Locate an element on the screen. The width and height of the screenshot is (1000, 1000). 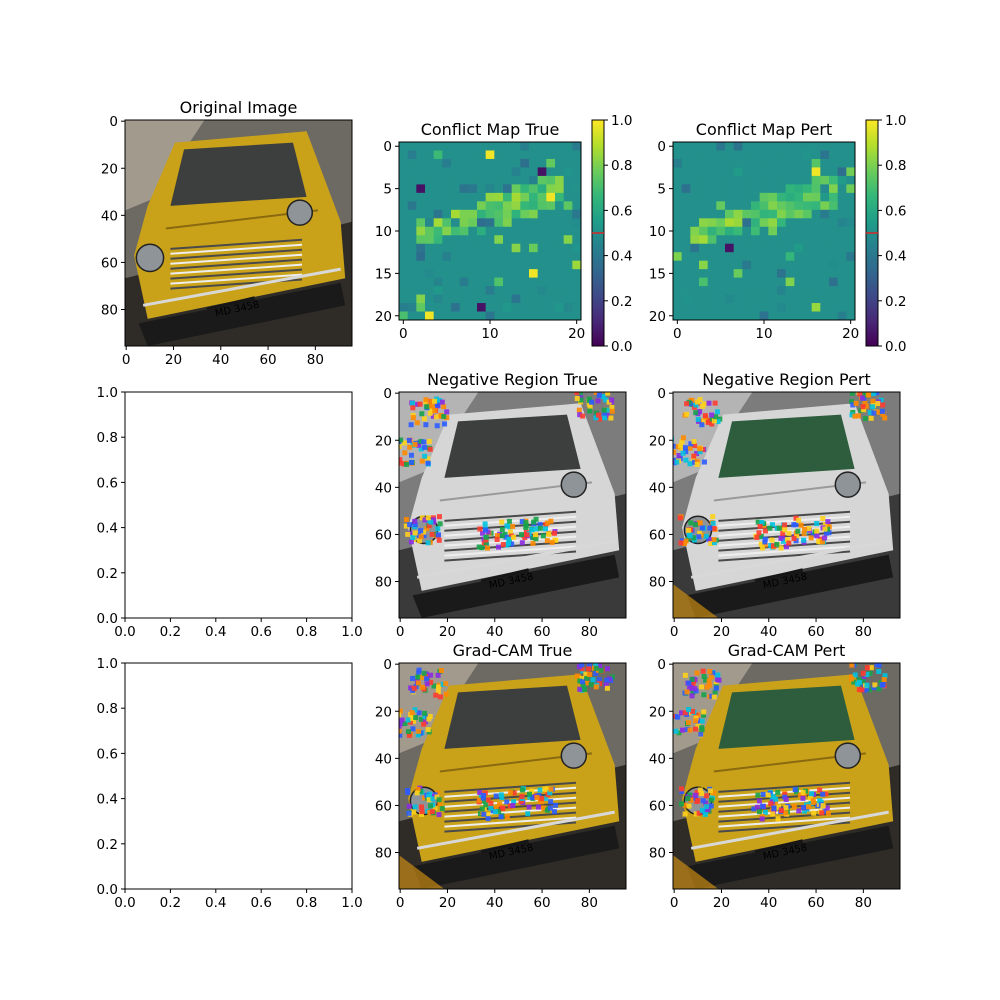
y-tick-label: 40 is located at coordinates (657, 759).